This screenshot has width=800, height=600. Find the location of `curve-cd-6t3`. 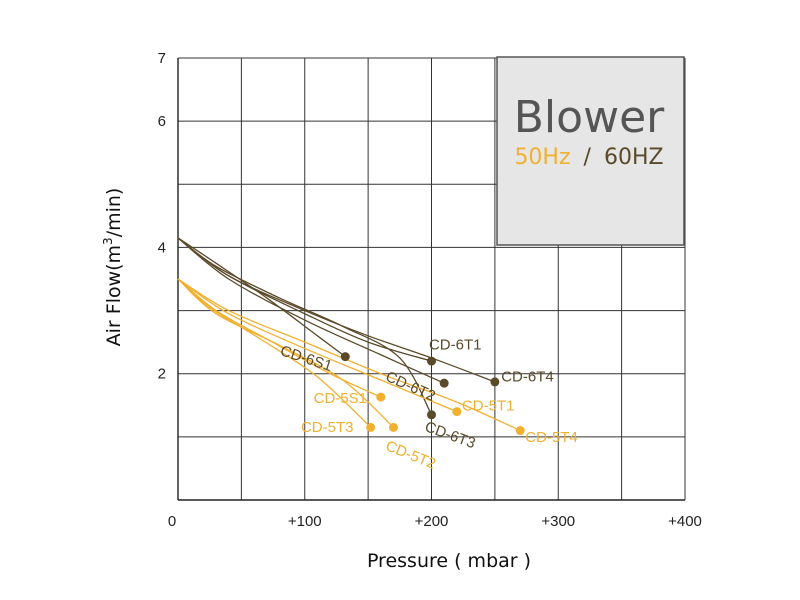

curve-cd-6t3 is located at coordinates (305, 326).